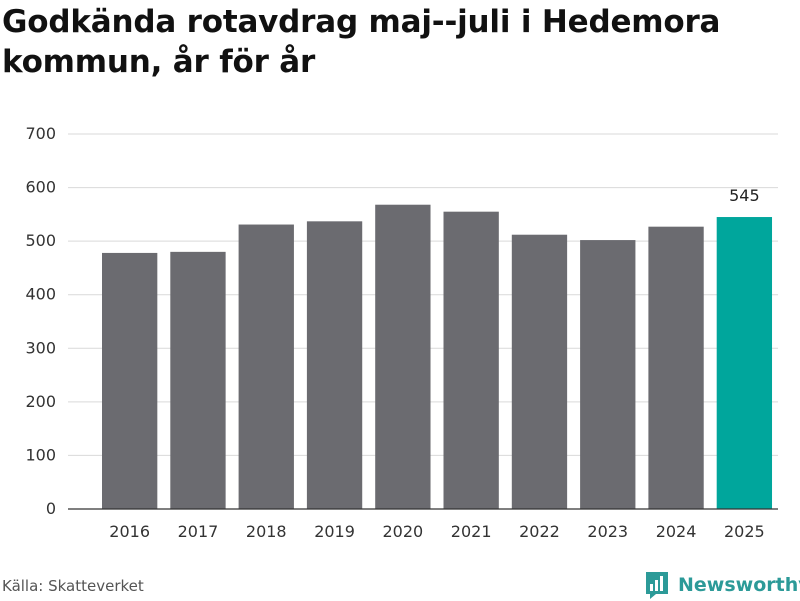  What do you see at coordinates (471, 531) in the screenshot?
I see `x-tick-label: 2021` at bounding box center [471, 531].